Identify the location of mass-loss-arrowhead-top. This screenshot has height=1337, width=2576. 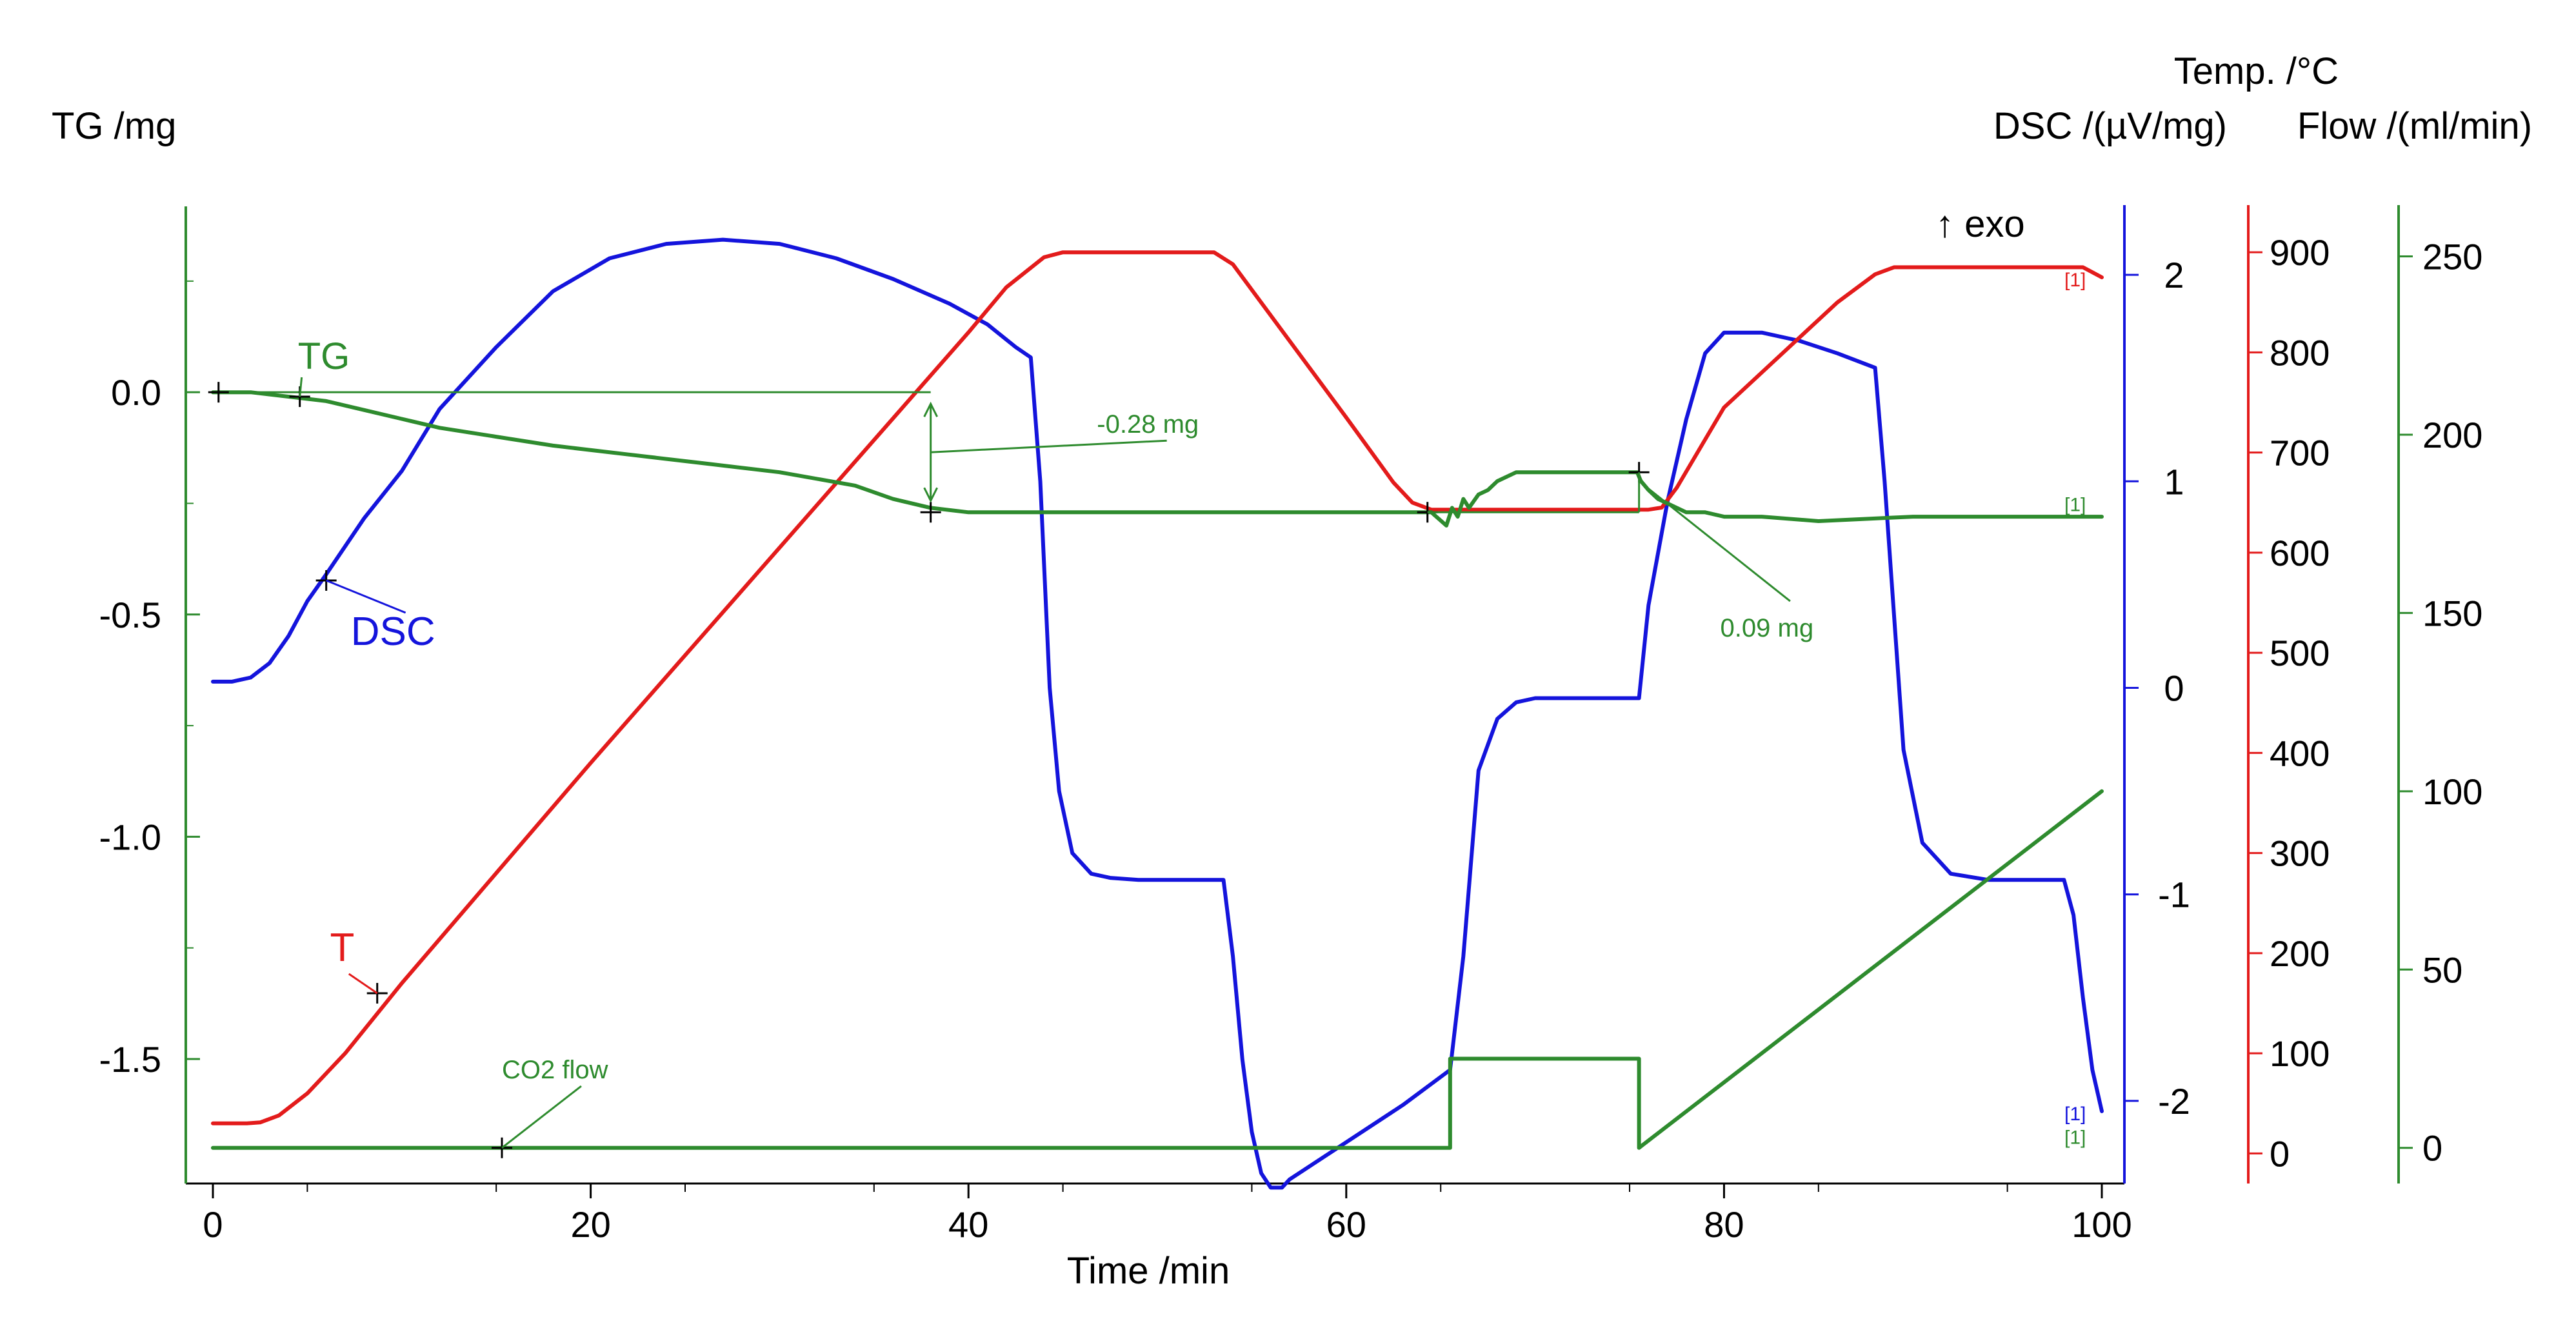
(930, 409).